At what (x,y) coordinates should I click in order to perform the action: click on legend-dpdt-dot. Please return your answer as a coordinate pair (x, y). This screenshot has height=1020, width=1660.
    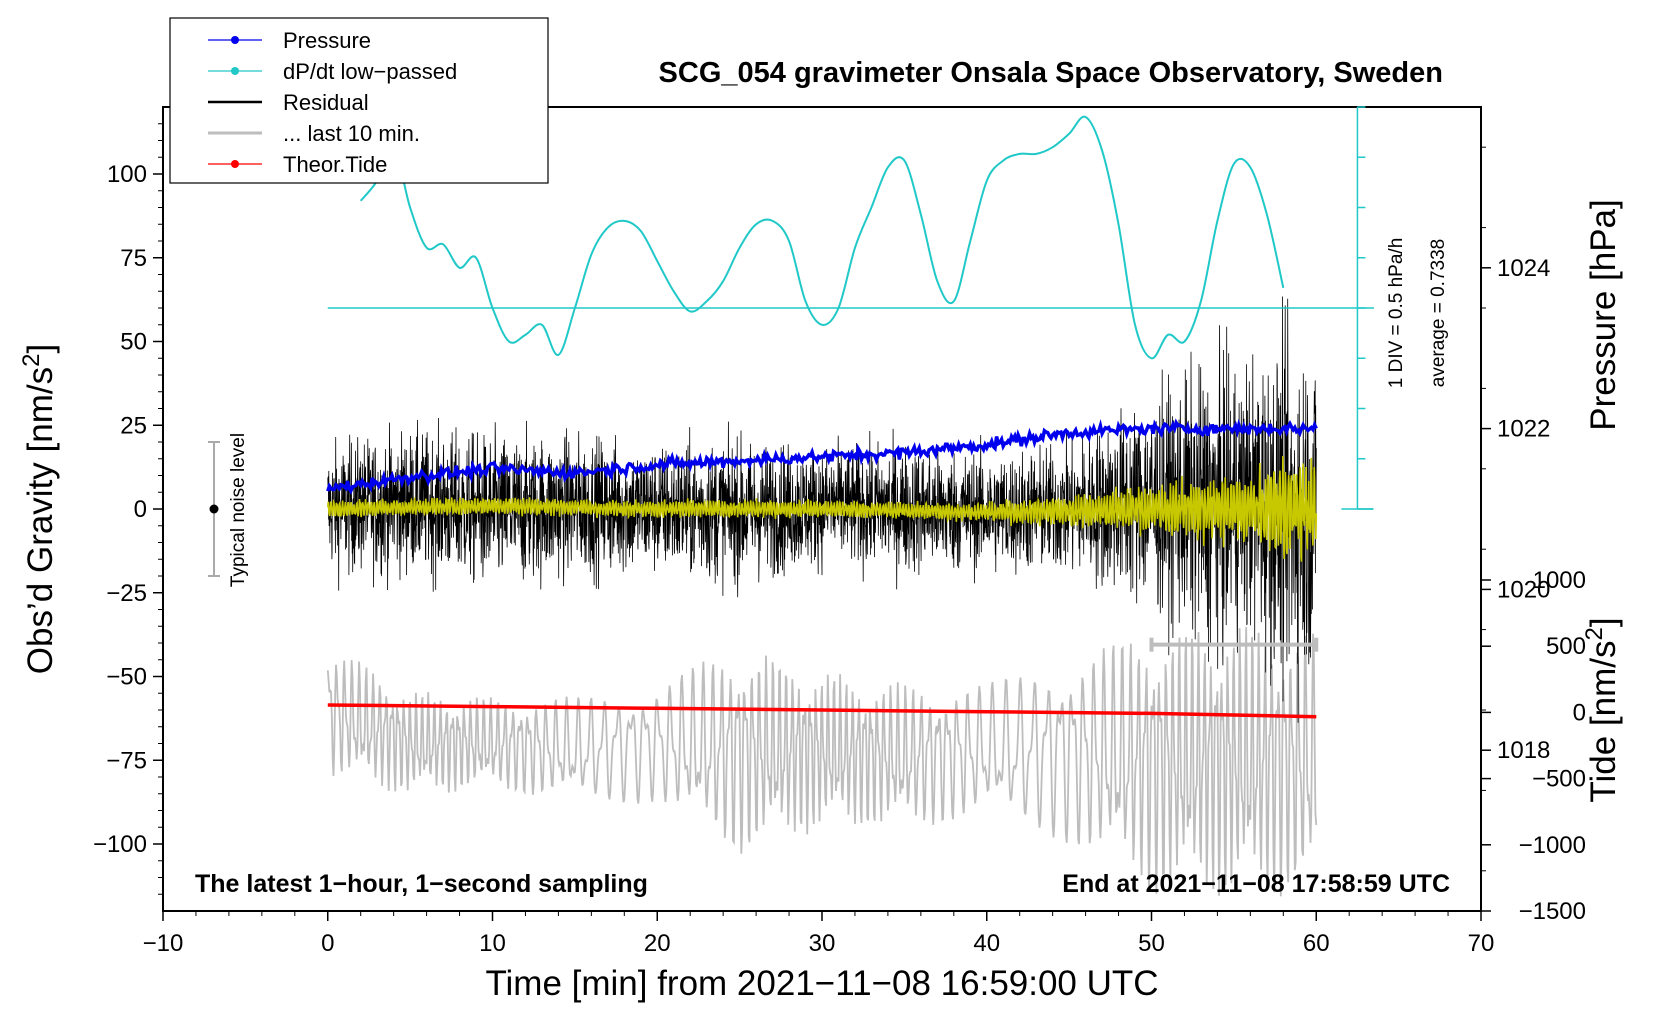
    Looking at the image, I should click on (235, 71).